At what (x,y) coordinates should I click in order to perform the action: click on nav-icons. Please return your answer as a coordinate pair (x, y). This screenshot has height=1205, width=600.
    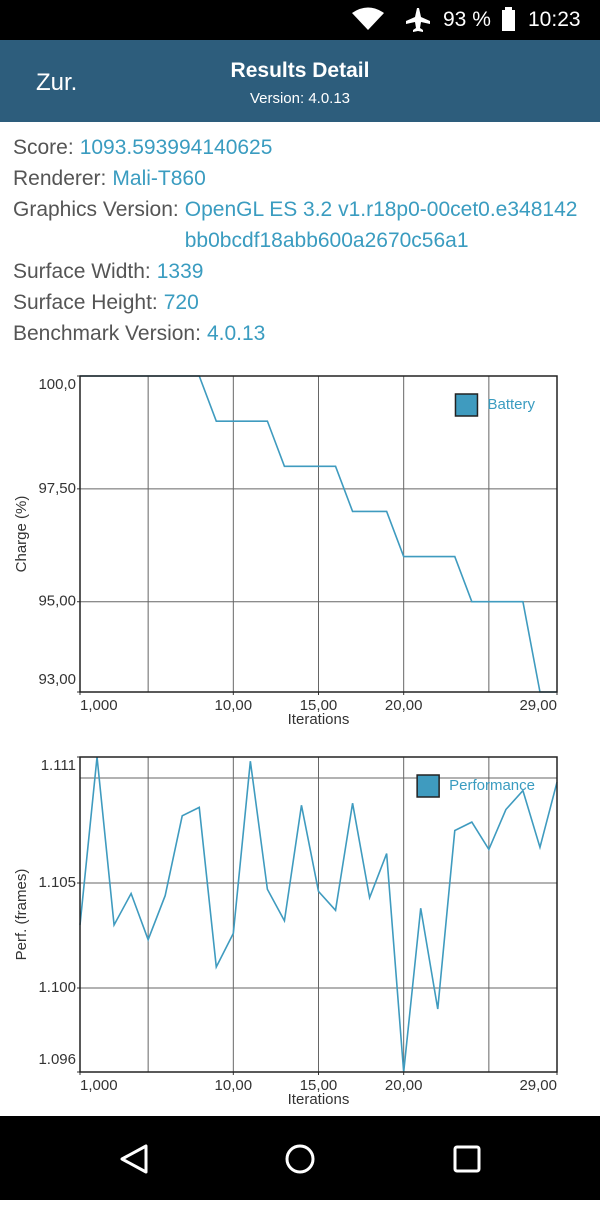
    Looking at the image, I should click on (300, 1159).